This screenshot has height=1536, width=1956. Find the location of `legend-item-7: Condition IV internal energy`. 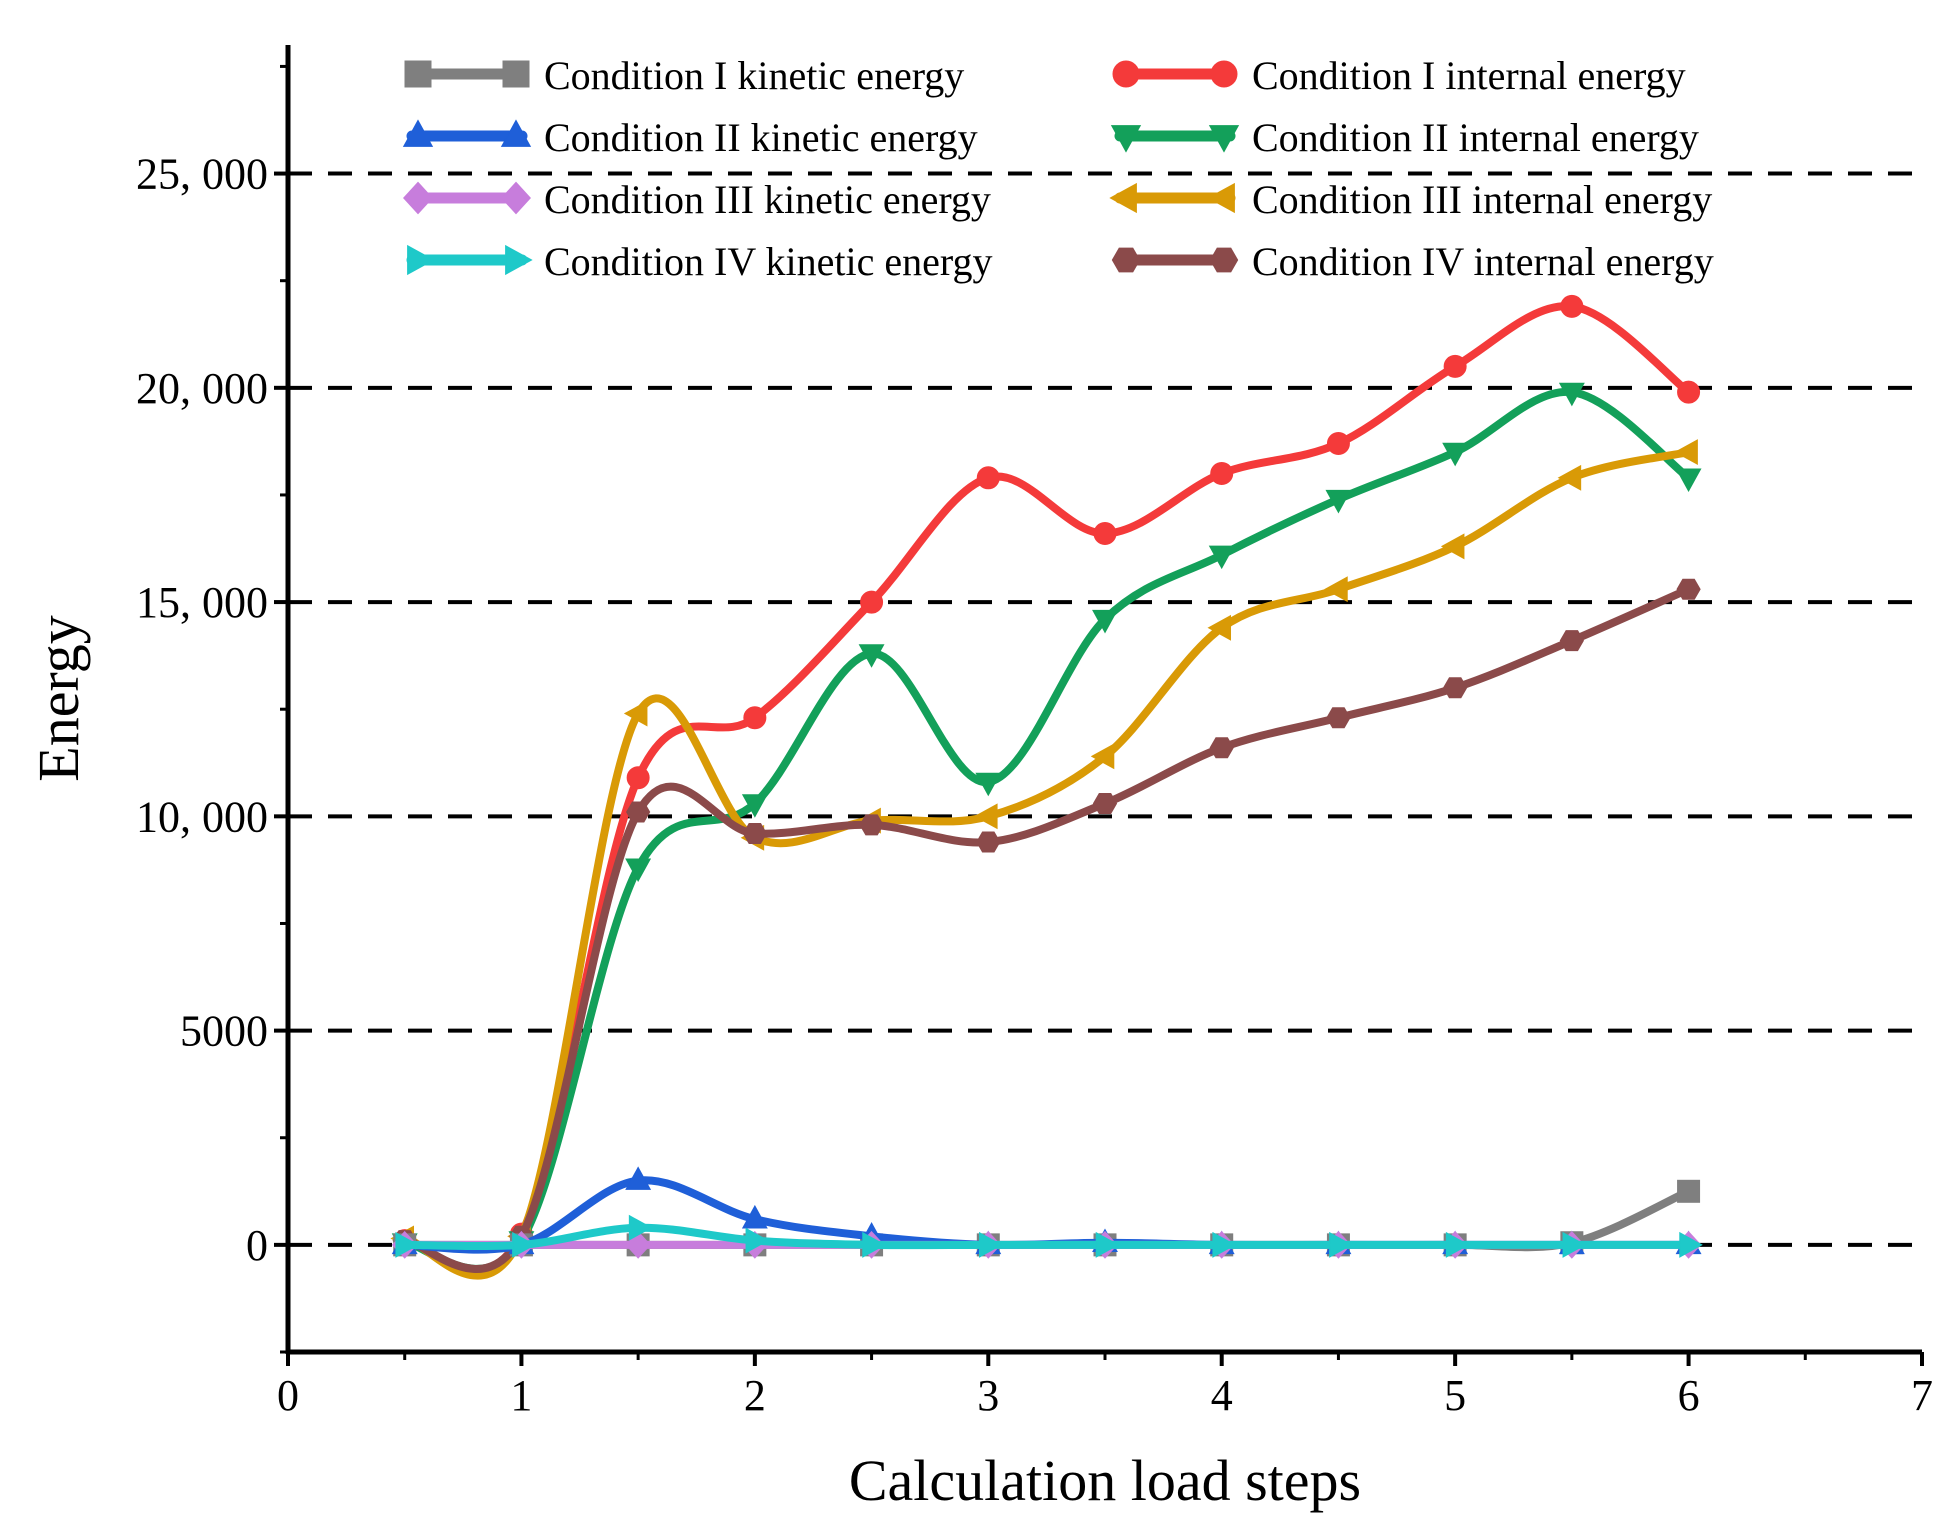

legend-item-7: Condition IV internal energy is located at coordinates (1412, 261).